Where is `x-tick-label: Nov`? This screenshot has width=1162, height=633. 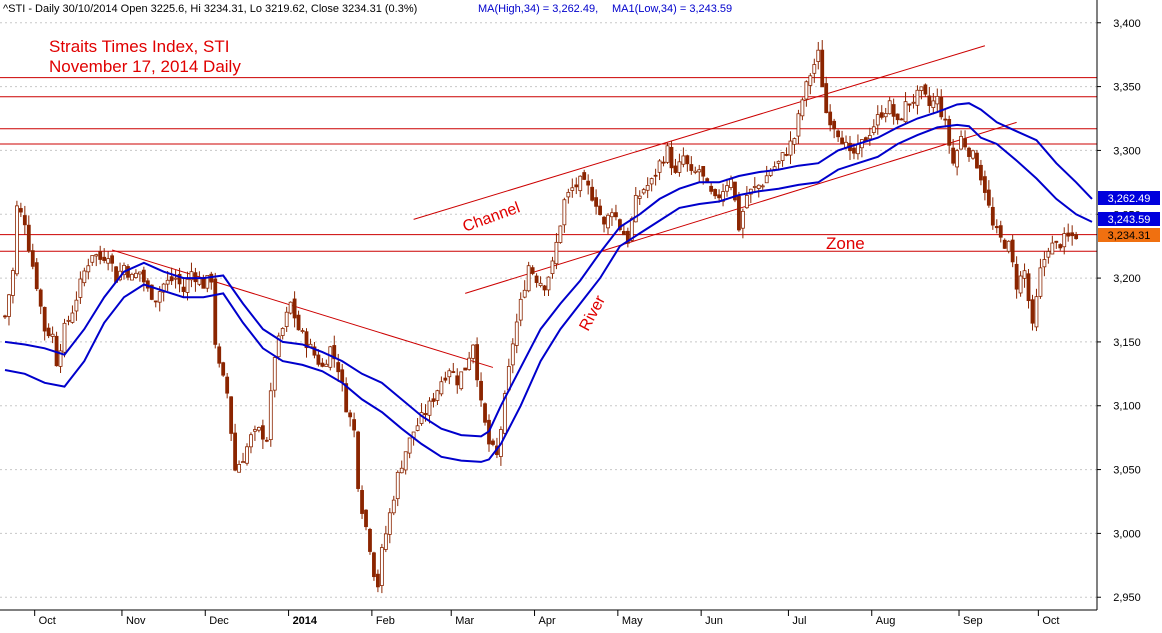
x-tick-label: Nov is located at coordinates (136, 621).